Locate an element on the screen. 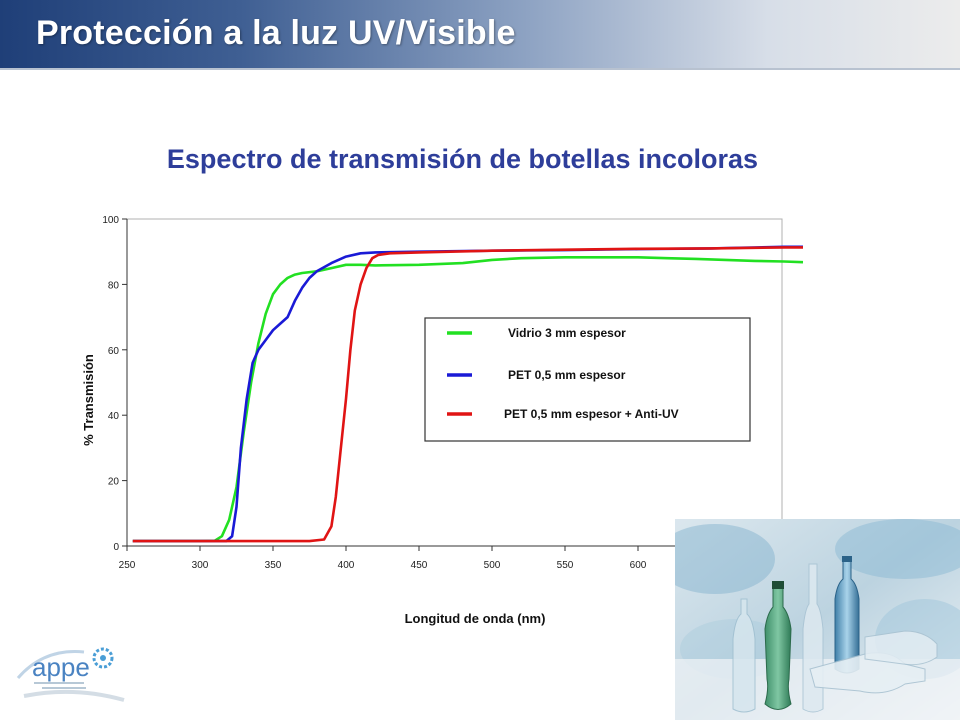 This screenshot has height=720, width=960. x-tick-label: 550 is located at coordinates (565, 565).